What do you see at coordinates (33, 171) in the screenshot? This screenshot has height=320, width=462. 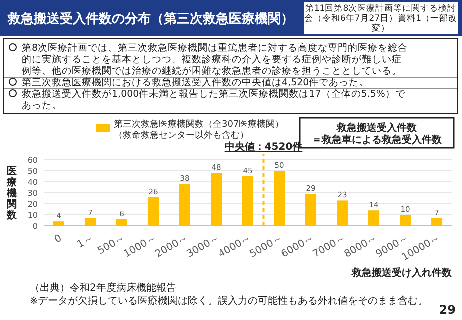 I see `y-tick-label: 50` at bounding box center [33, 171].